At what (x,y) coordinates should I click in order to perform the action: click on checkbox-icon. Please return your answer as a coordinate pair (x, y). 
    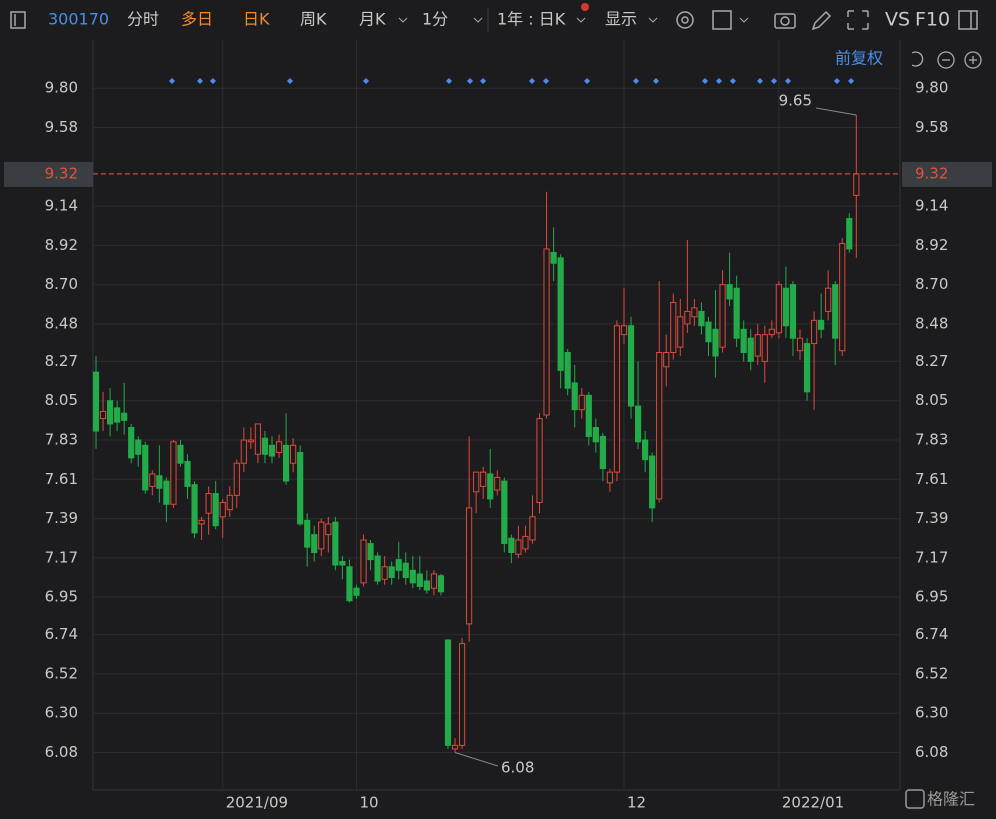
    Looking at the image, I should click on (722, 20).